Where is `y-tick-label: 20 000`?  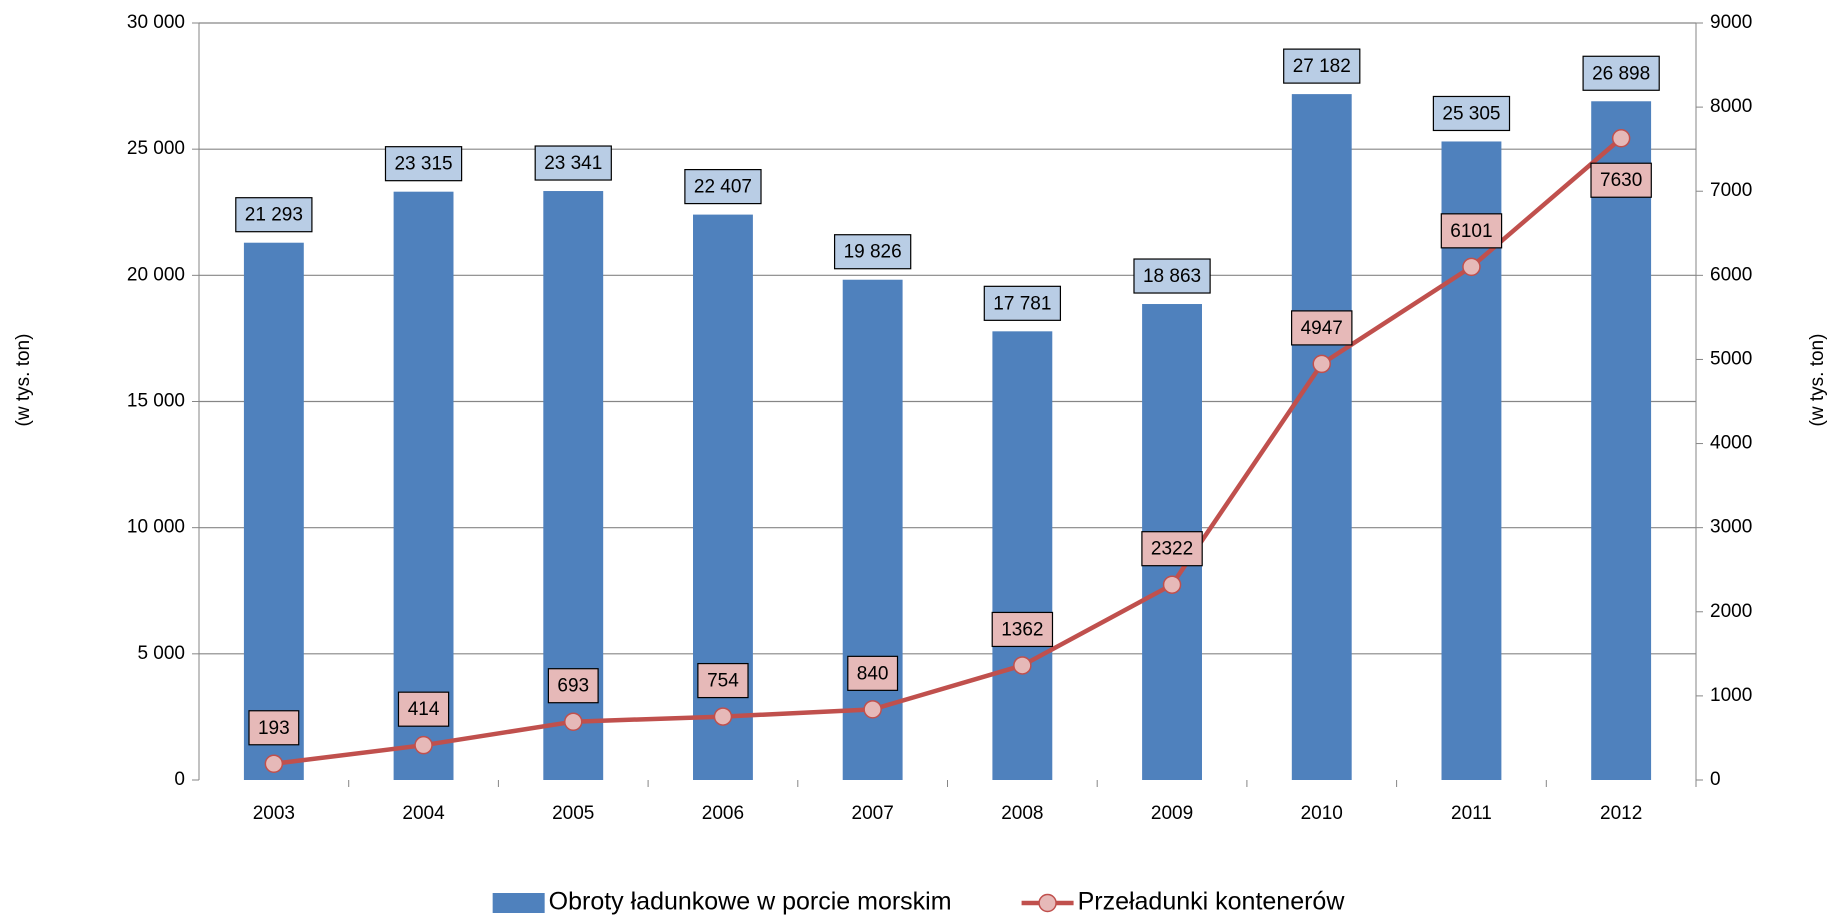
y-tick-label: 20 000 is located at coordinates (156, 274).